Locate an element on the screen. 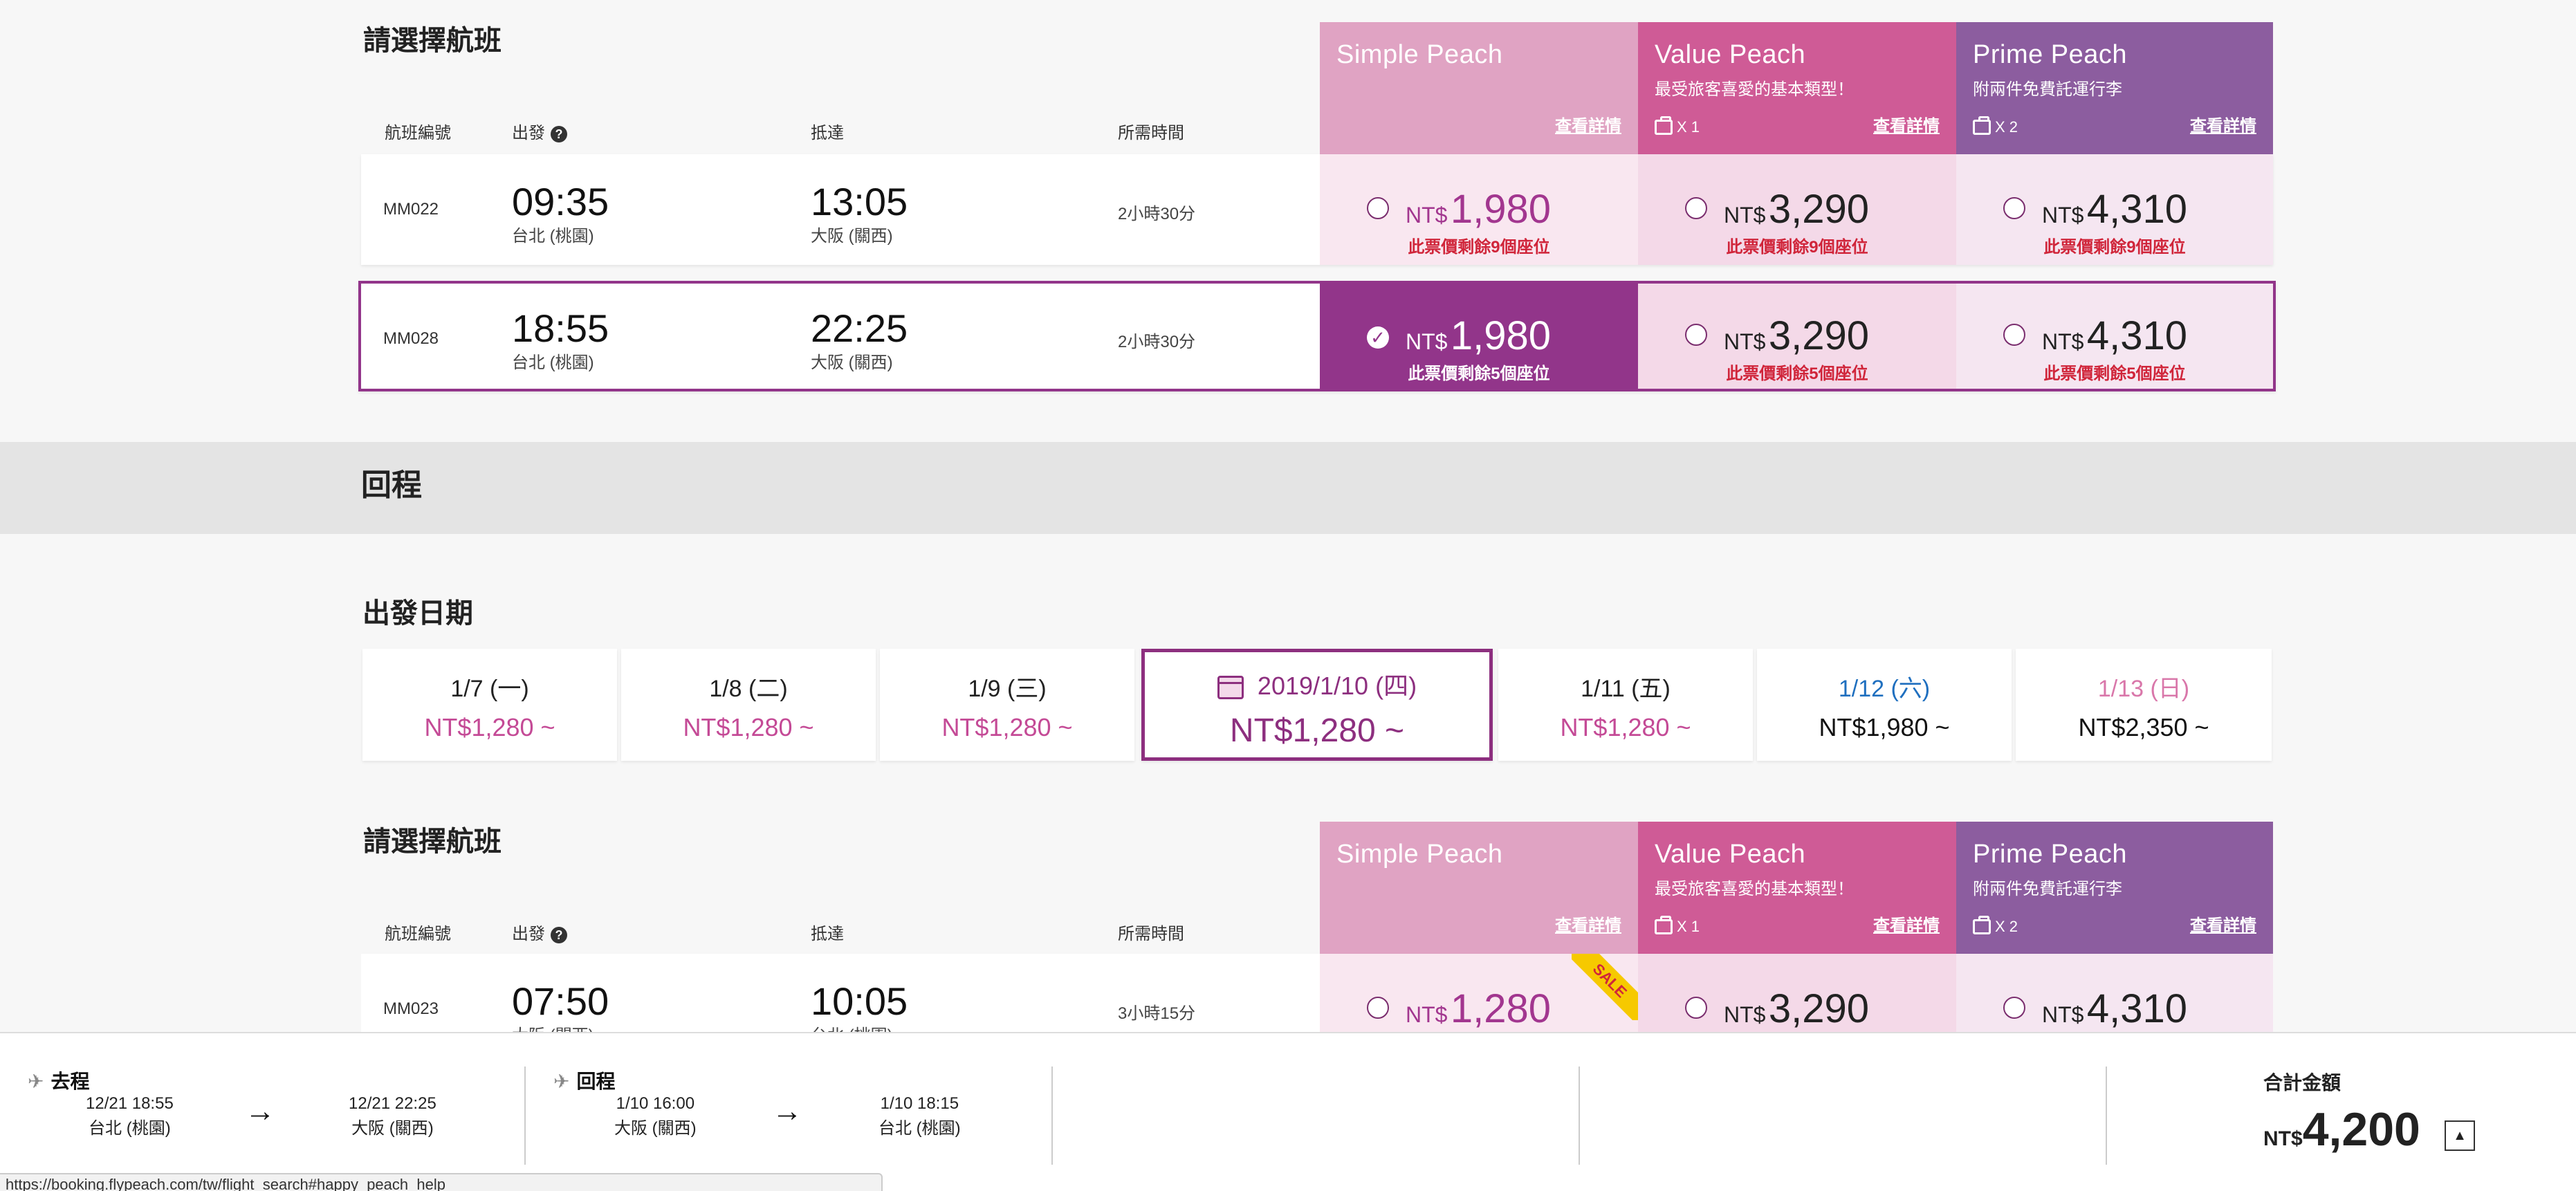  summary-label: ✈ 回程 is located at coordinates (795, 1080).